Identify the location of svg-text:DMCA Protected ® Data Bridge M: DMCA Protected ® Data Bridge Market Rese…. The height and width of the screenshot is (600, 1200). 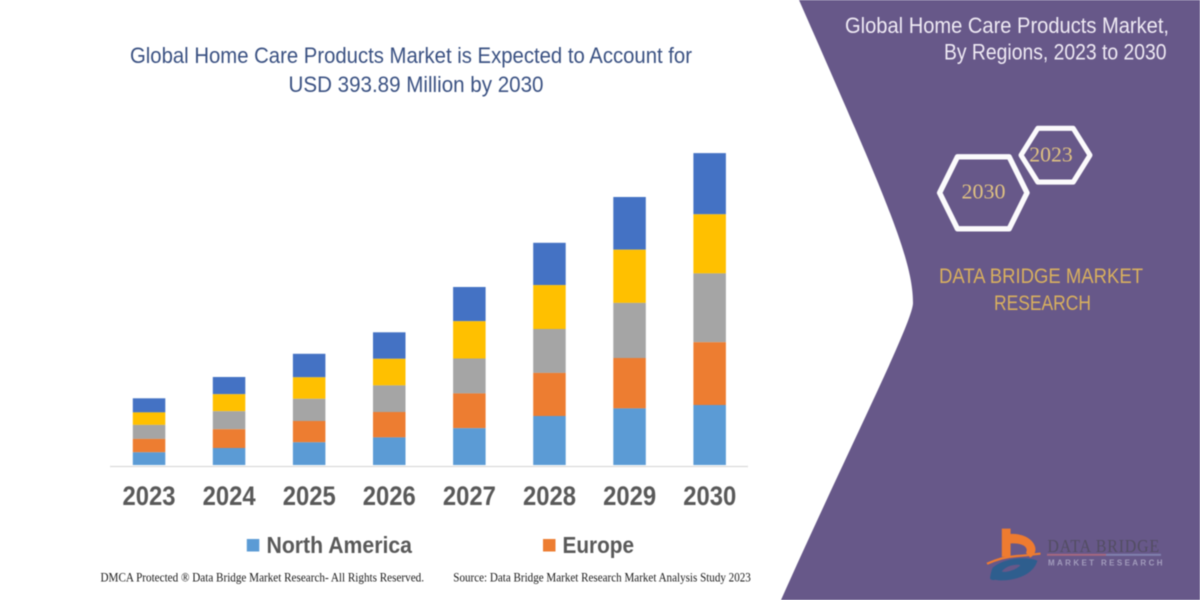
(263, 577).